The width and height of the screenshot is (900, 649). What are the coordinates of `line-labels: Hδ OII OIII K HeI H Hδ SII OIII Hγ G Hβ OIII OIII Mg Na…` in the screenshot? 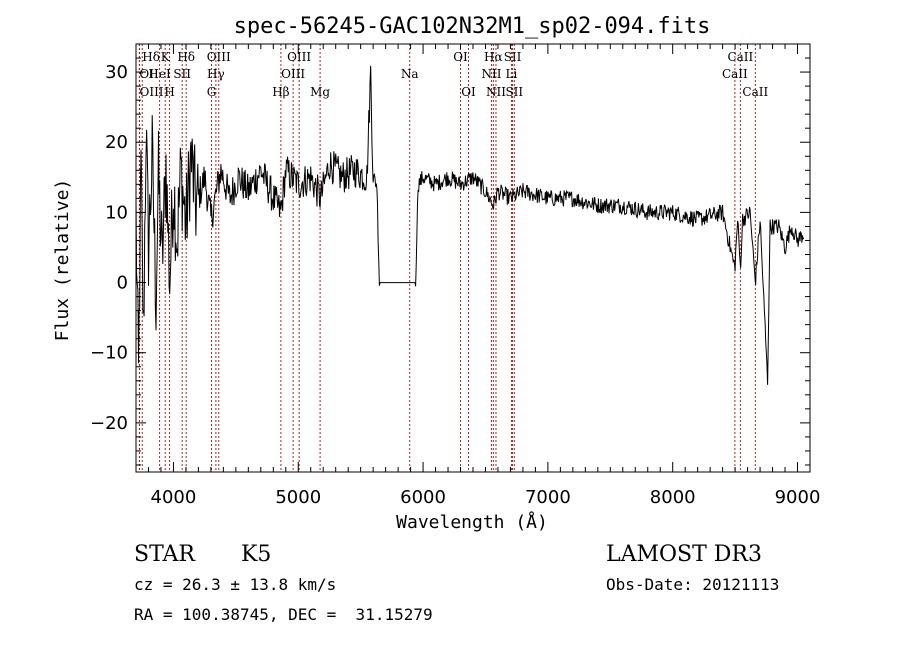 It's located at (453, 74).